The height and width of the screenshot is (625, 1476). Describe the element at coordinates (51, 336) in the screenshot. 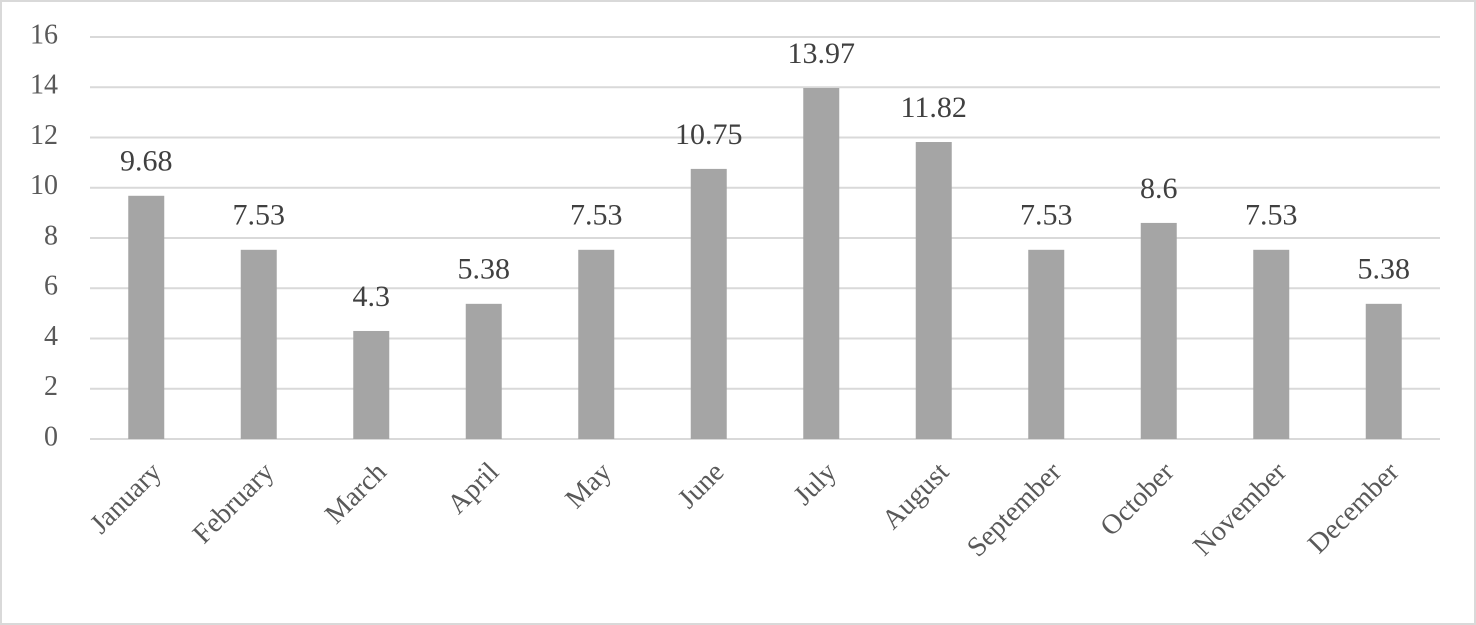

I see `y-tick-label: 4` at that location.